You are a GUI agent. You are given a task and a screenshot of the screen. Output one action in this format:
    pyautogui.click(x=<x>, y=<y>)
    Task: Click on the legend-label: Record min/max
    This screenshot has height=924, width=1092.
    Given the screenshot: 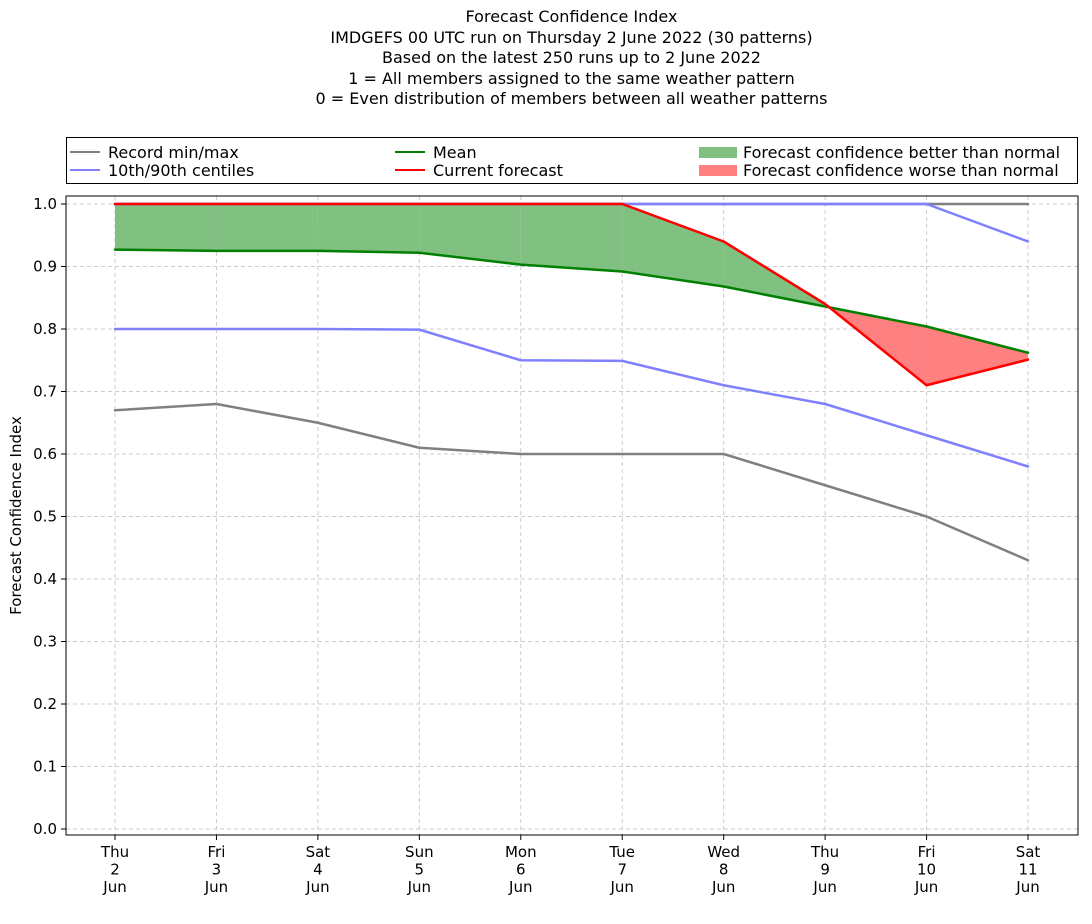 What is the action you would take?
    pyautogui.click(x=173, y=152)
    